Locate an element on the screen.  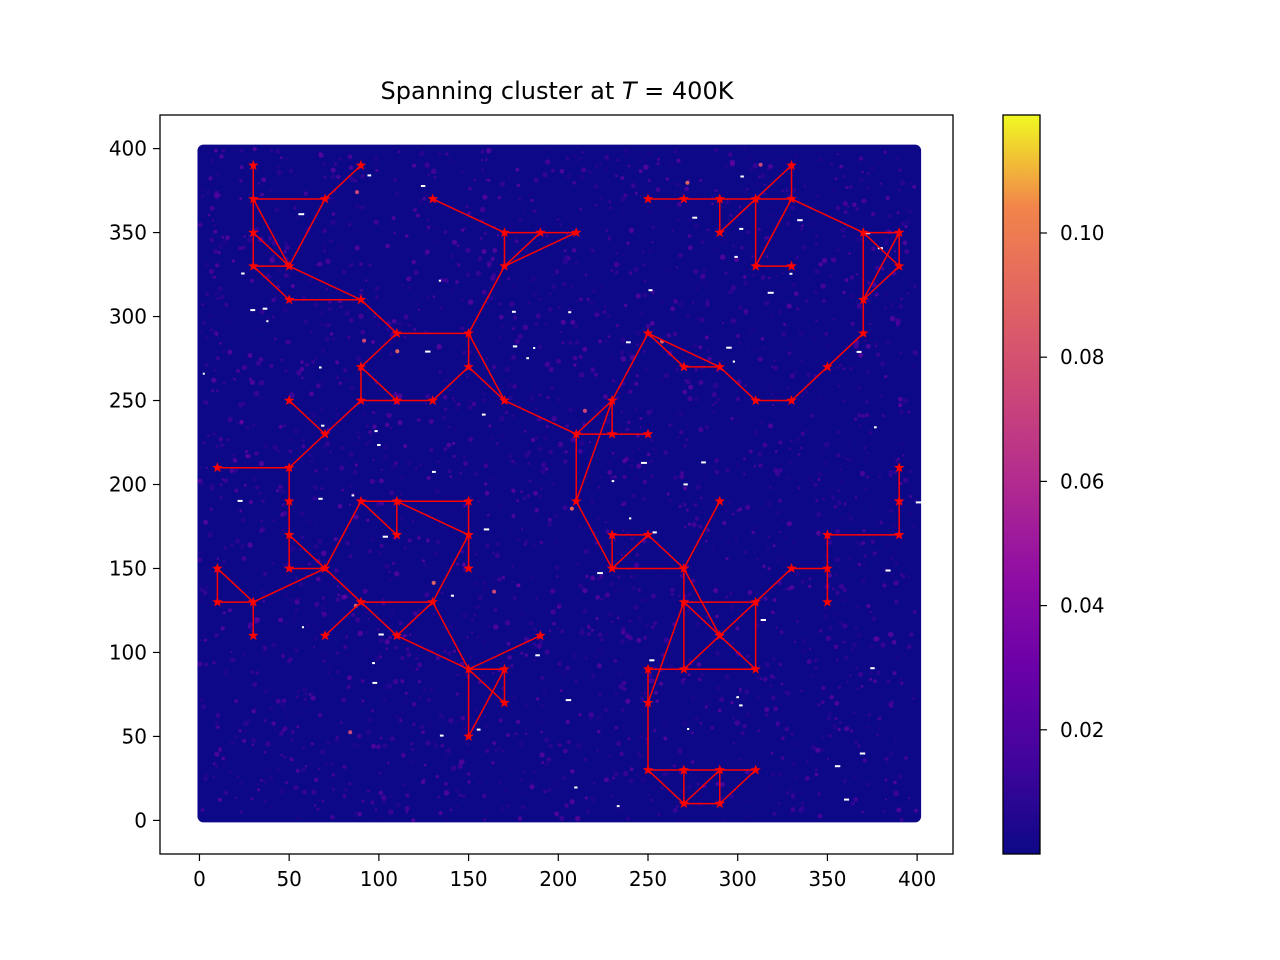
cluster-edge is located at coordinates (379, 384).